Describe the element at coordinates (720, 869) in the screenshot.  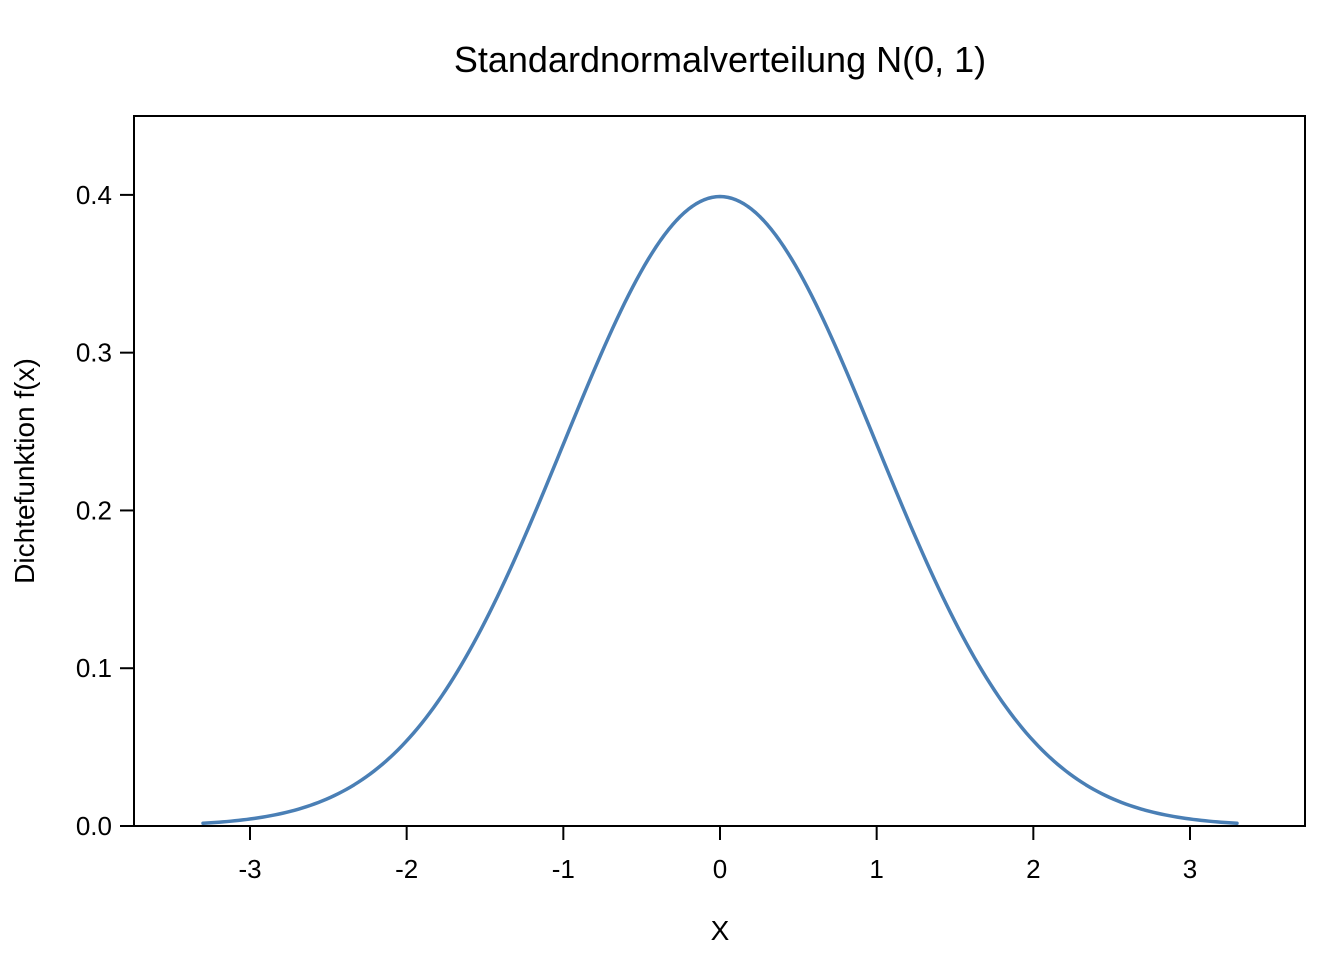
I see `x-tick-label: 0` at that location.